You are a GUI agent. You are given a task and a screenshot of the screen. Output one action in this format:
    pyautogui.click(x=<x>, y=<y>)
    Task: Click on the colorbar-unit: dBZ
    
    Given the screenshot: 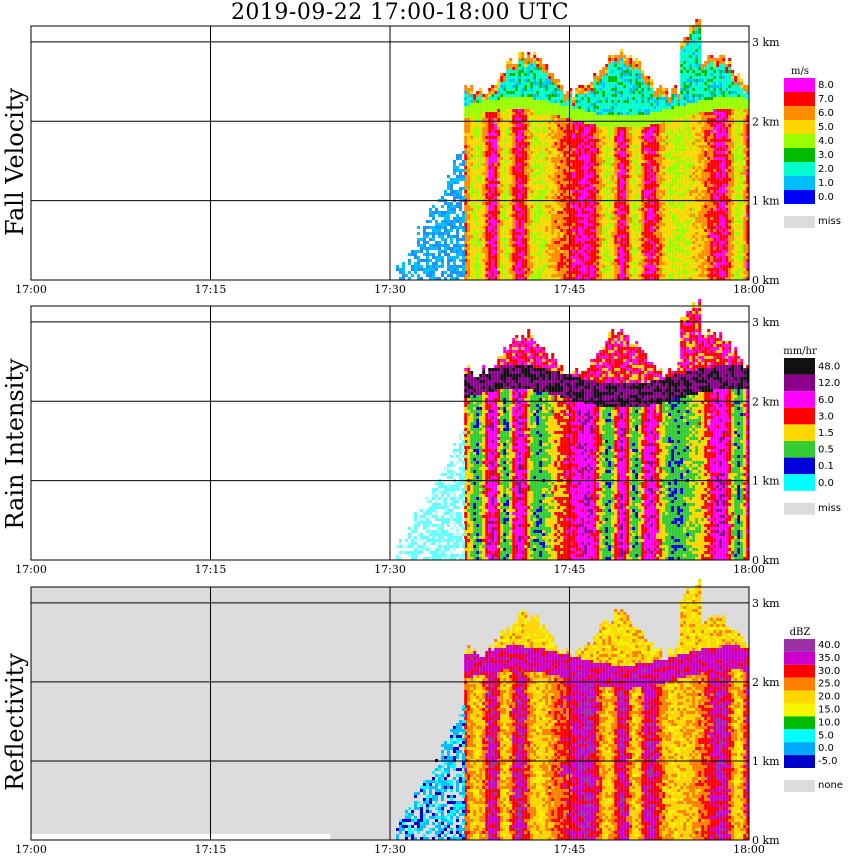 What is the action you would take?
    pyautogui.click(x=800, y=632)
    